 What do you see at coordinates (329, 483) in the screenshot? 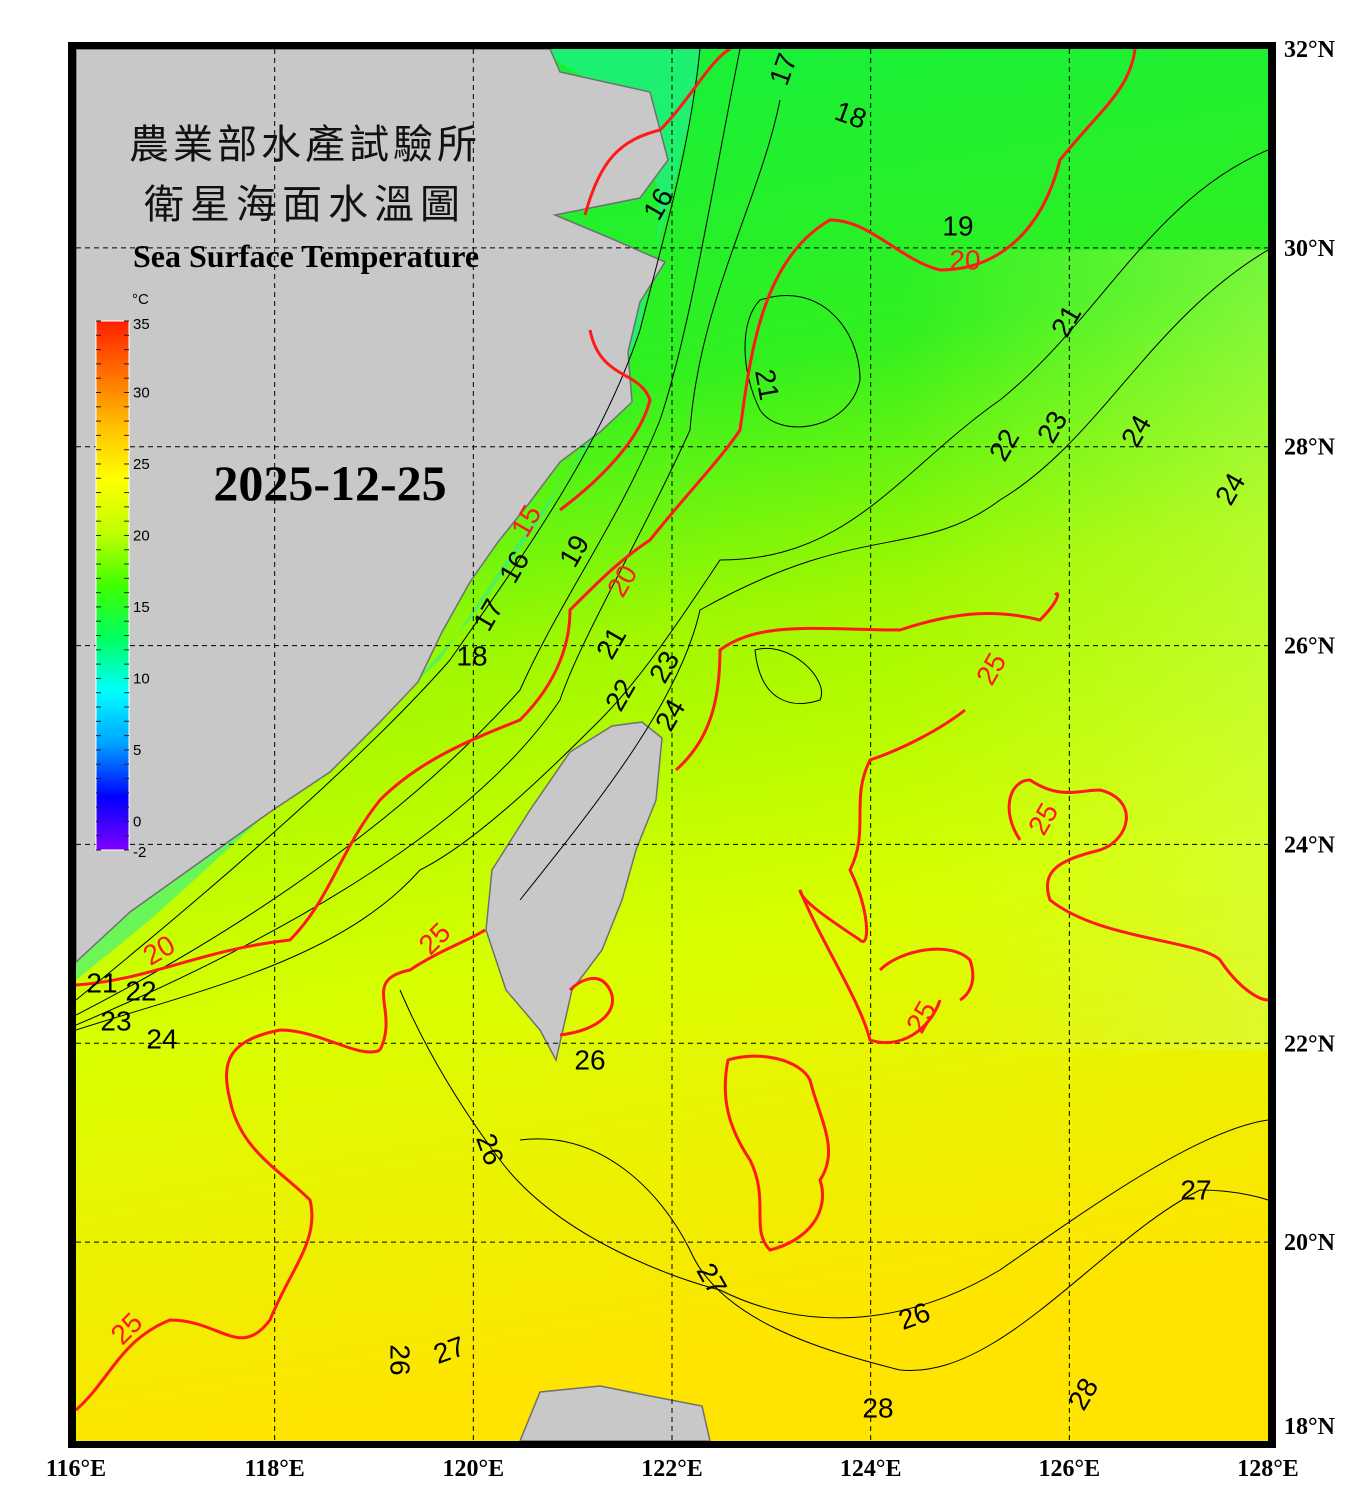
I see `map-date: 2025-12-25` at bounding box center [329, 483].